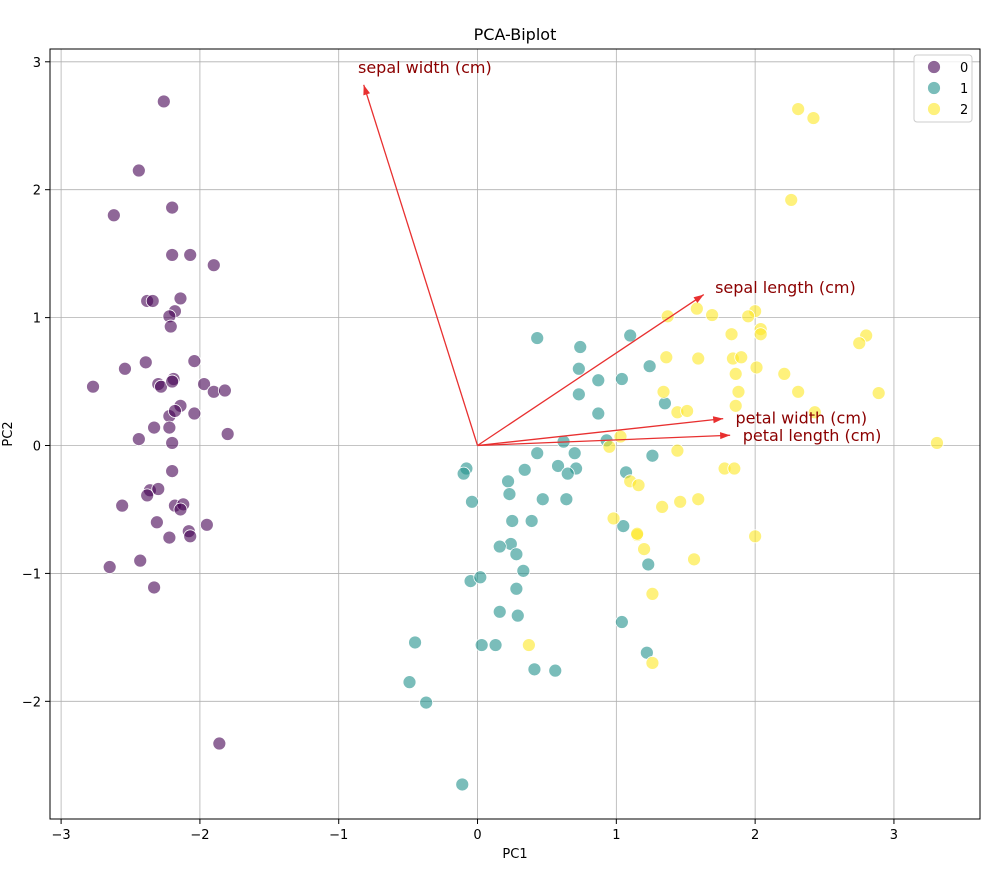  I want to click on legend-marker, so click(934, 88).